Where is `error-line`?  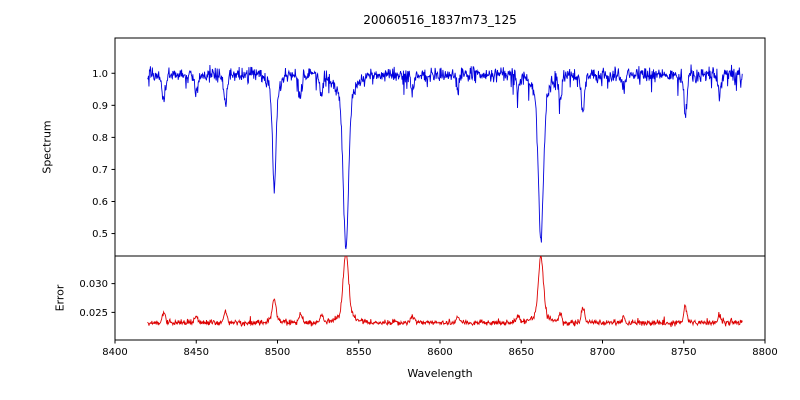
error-line is located at coordinates (445, 292).